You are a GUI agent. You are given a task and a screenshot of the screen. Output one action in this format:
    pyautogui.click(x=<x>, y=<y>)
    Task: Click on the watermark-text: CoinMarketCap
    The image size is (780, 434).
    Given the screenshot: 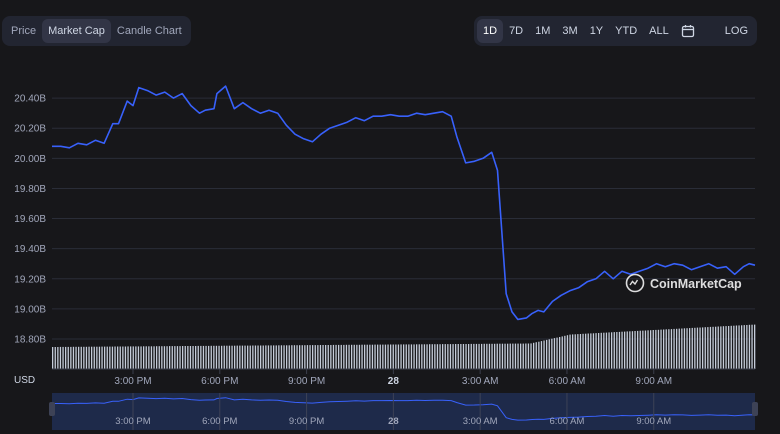 What is the action you would take?
    pyautogui.click(x=696, y=284)
    